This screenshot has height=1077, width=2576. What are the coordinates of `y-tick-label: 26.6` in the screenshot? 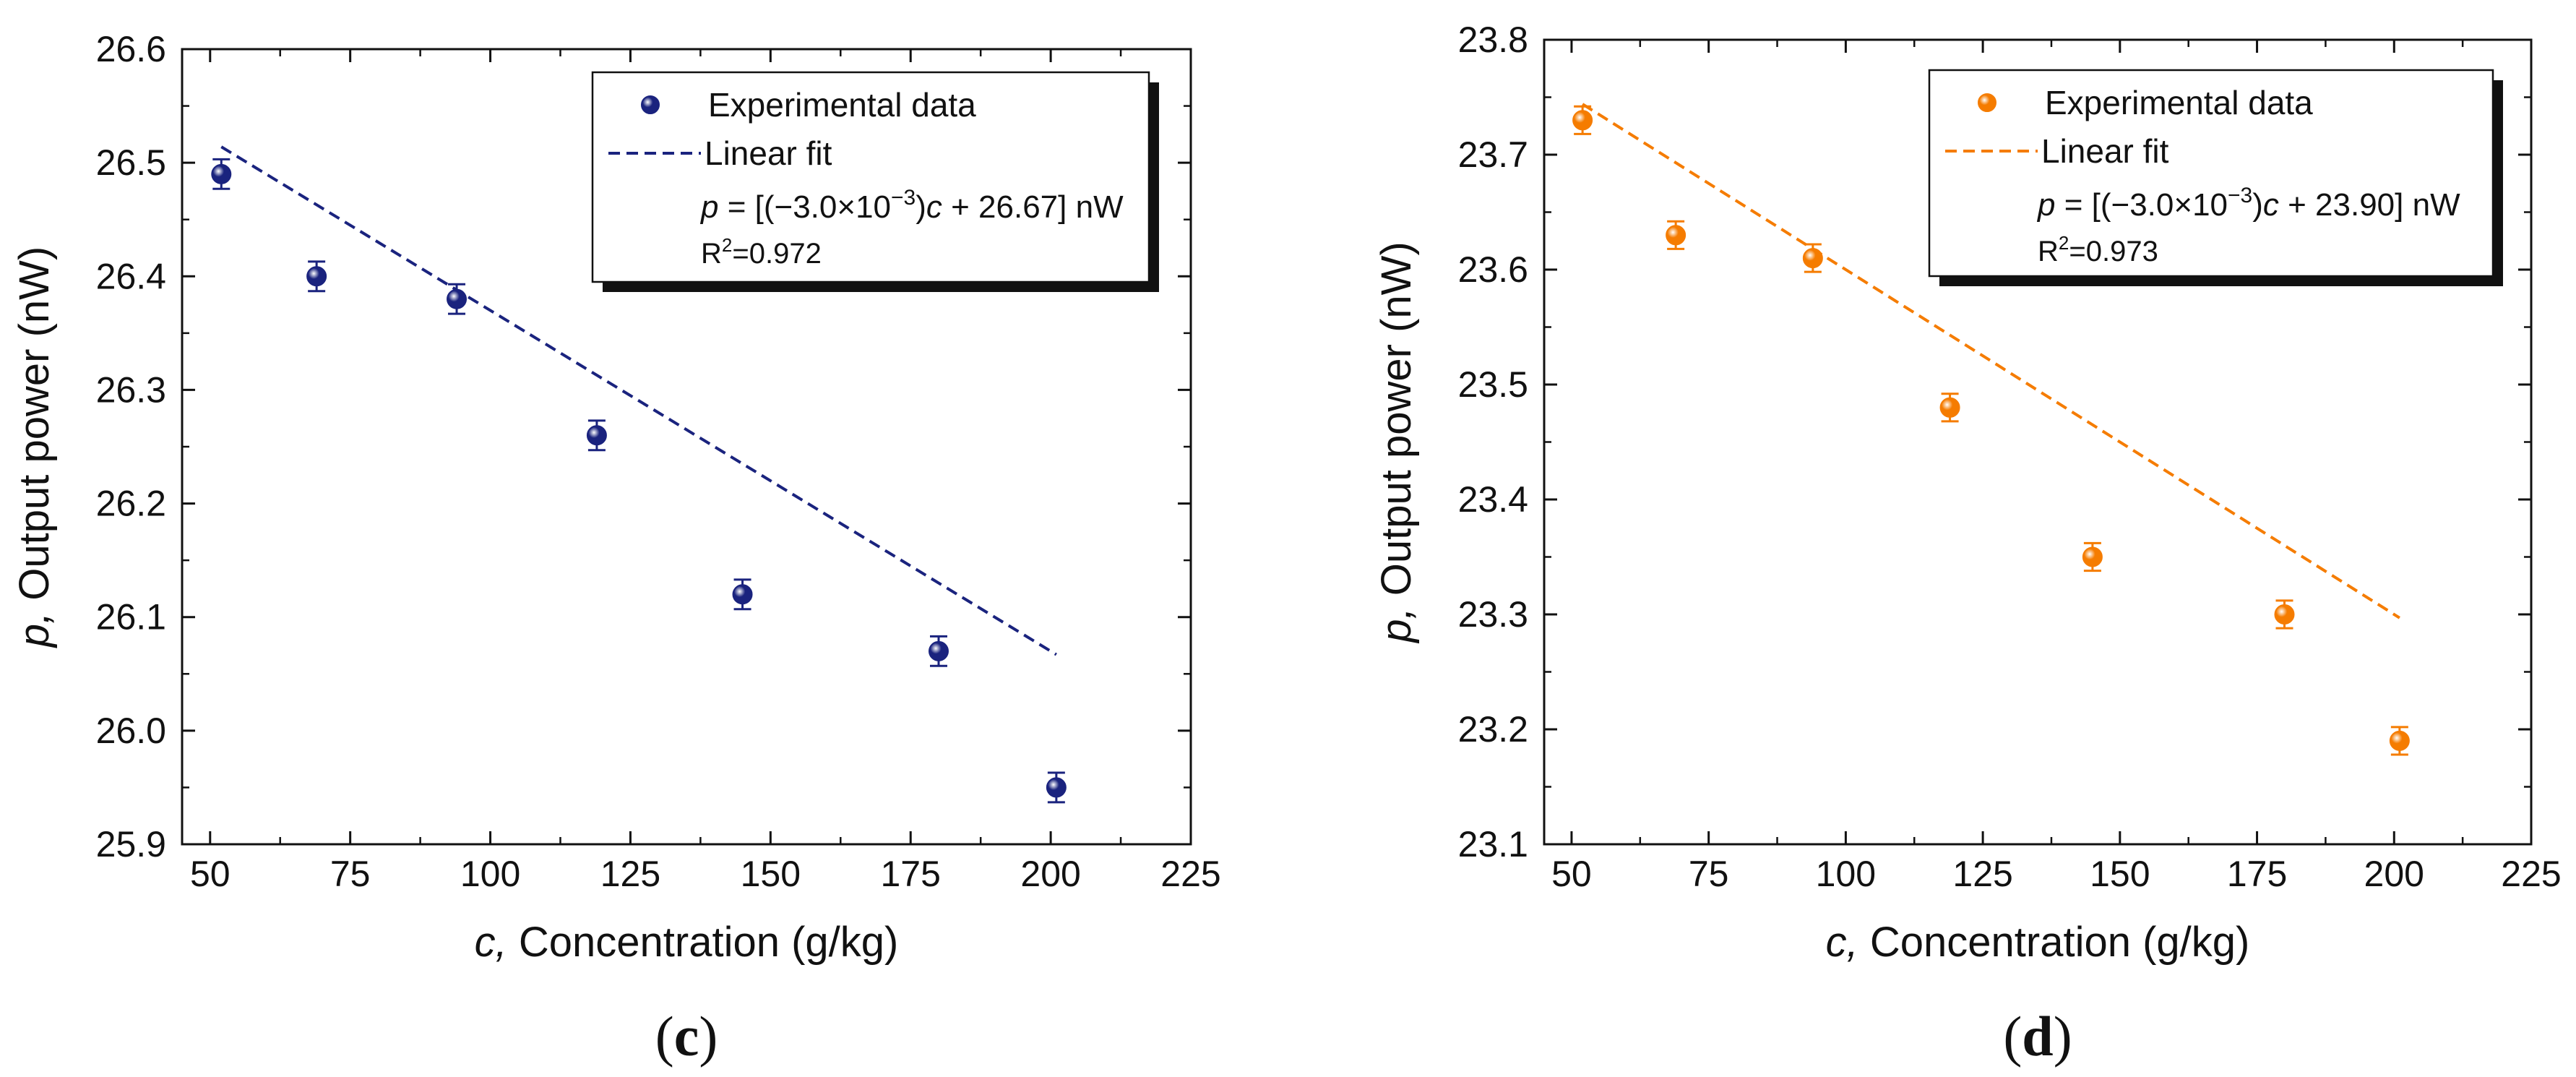 It's located at (131, 49).